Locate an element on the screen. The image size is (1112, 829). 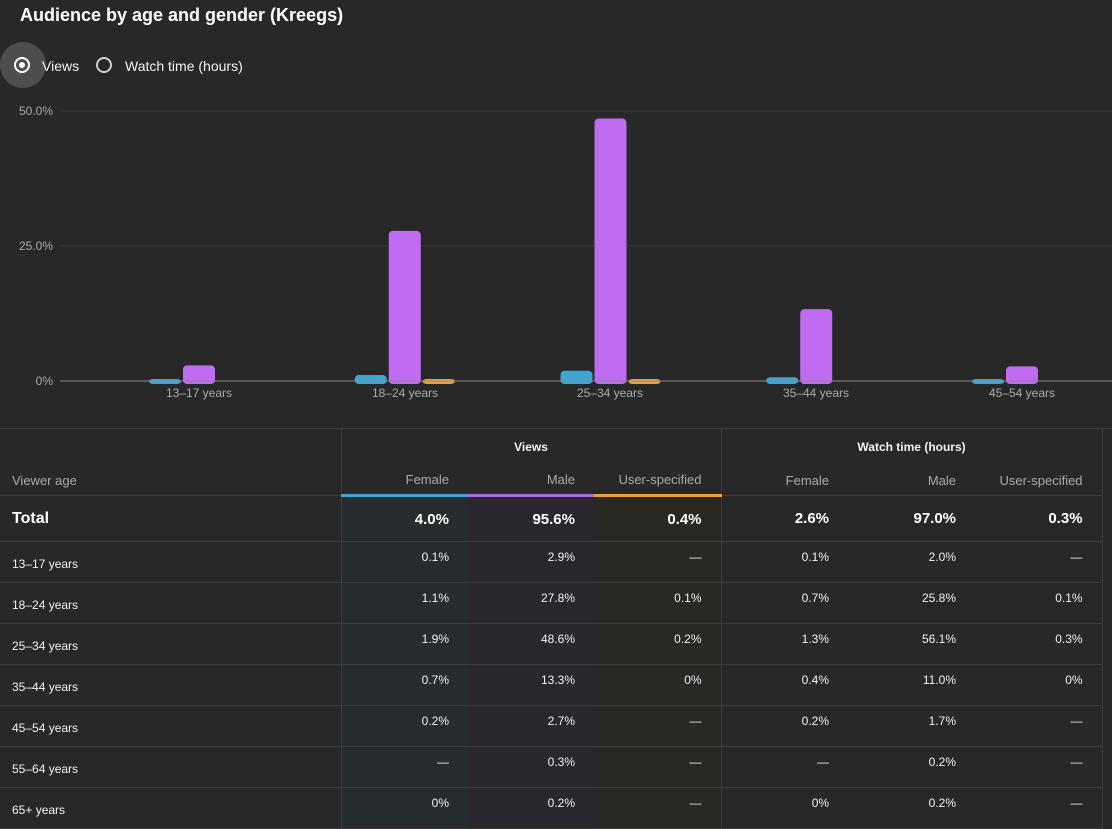
age-cell: 65+ years is located at coordinates (170, 808).